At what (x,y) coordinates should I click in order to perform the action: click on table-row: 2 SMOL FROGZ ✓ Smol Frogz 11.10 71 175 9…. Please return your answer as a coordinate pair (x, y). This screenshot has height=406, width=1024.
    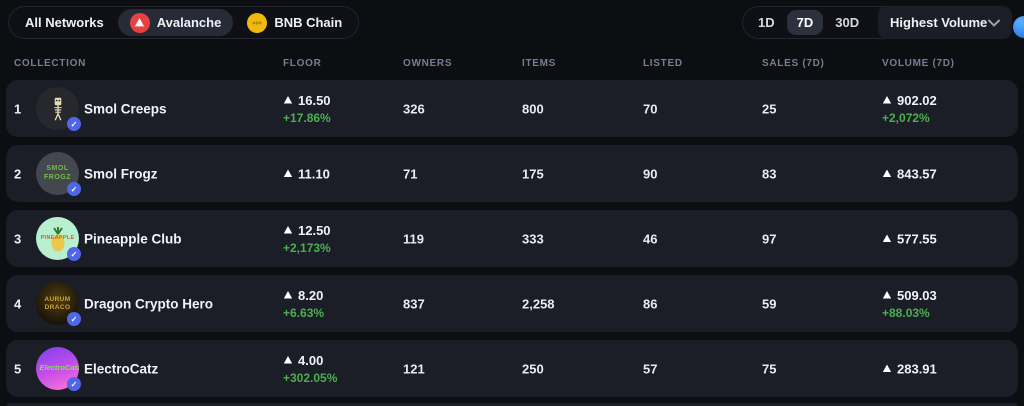
    Looking at the image, I should click on (512, 173).